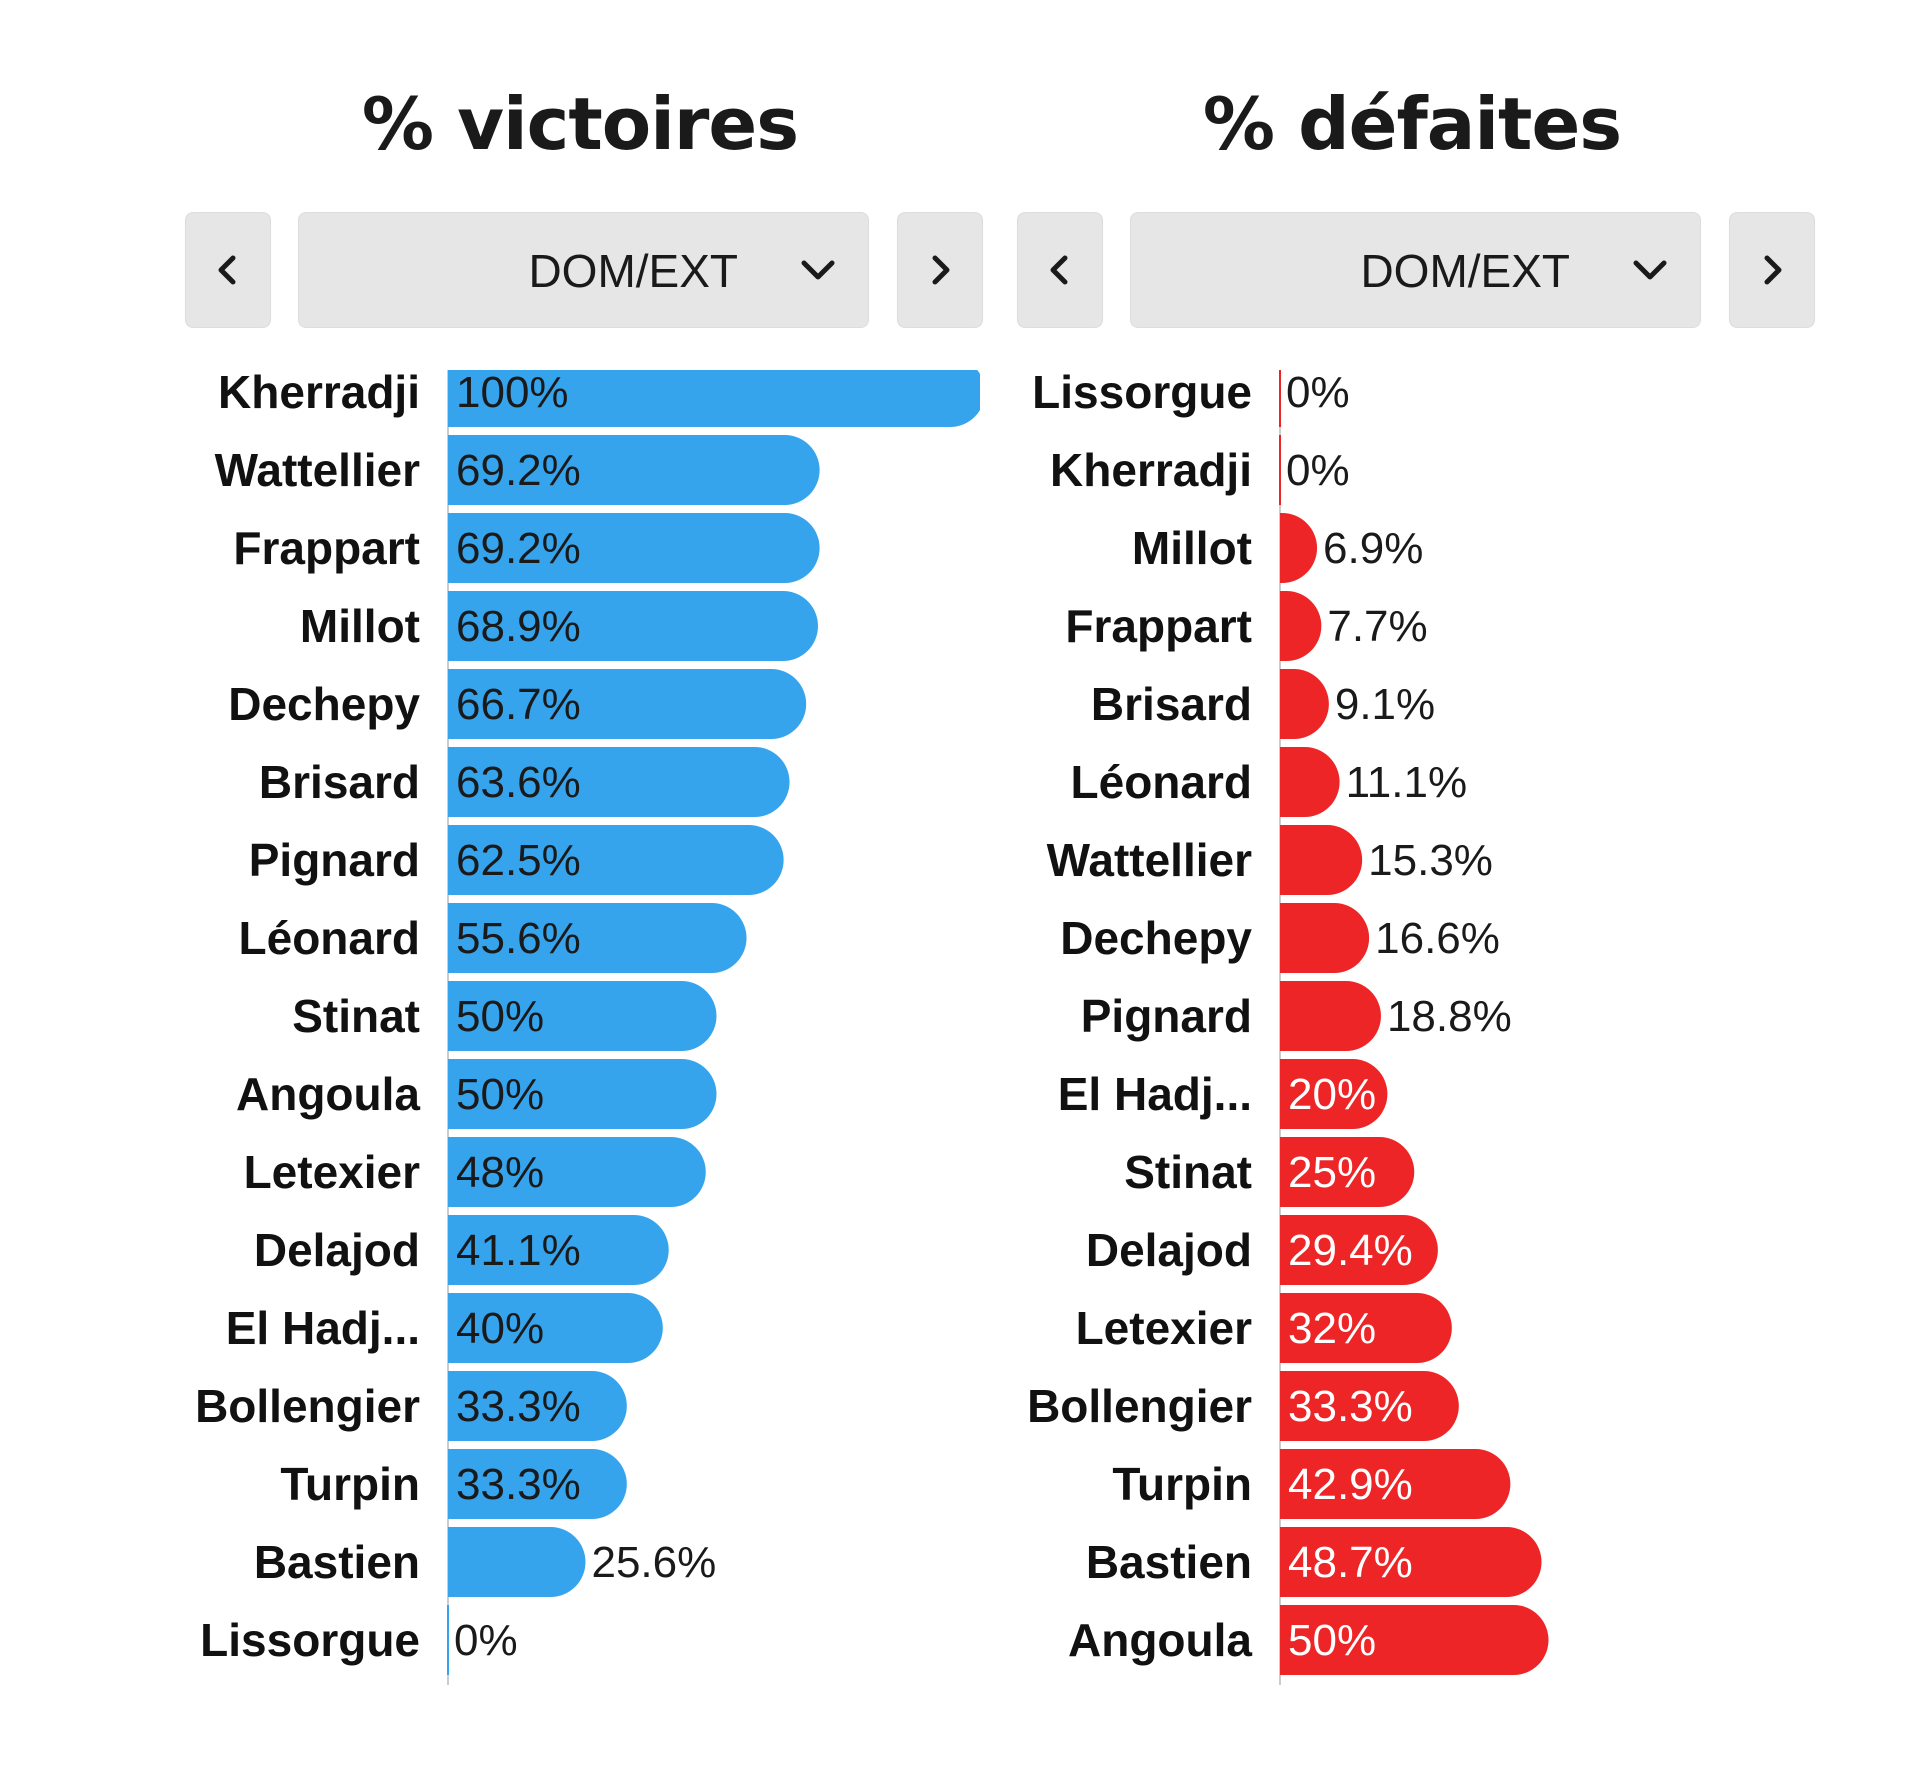  I want to click on victories-value-label: 40%, so click(500, 1328).